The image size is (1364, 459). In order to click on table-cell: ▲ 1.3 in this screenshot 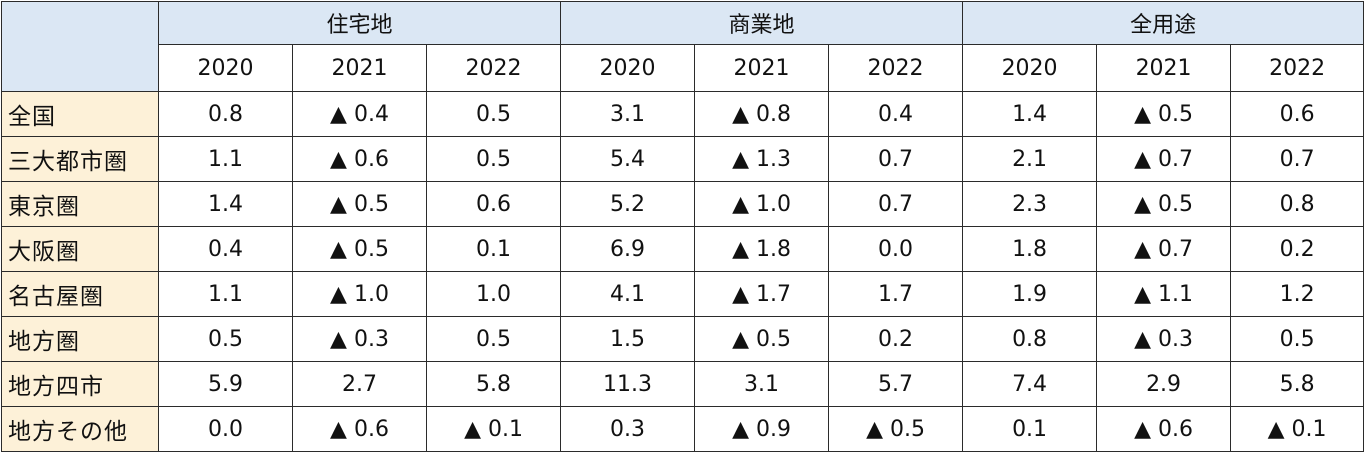, I will do `click(762, 159)`.